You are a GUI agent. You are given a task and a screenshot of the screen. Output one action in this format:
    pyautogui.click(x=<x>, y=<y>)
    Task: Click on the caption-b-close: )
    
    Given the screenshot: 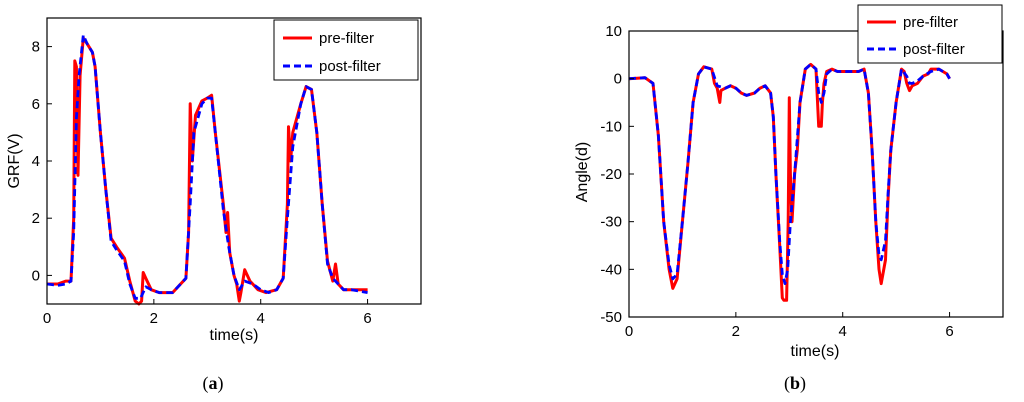 What is the action you would take?
    pyautogui.click(x=803, y=383)
    